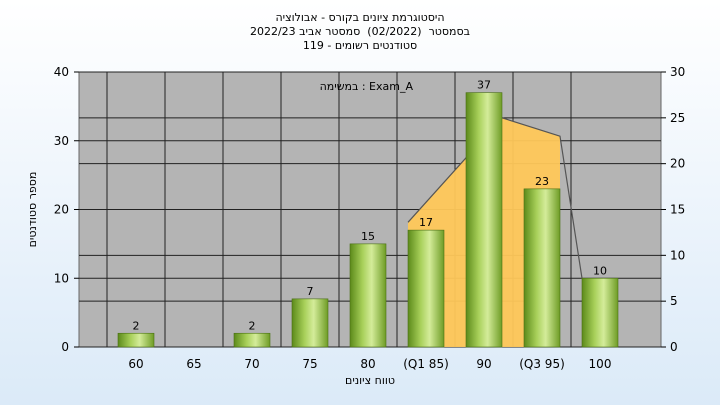 This screenshot has width=720, height=405. What do you see at coordinates (370, 380) in the screenshot?
I see `x-axis-label: טווח ציונים` at bounding box center [370, 380].